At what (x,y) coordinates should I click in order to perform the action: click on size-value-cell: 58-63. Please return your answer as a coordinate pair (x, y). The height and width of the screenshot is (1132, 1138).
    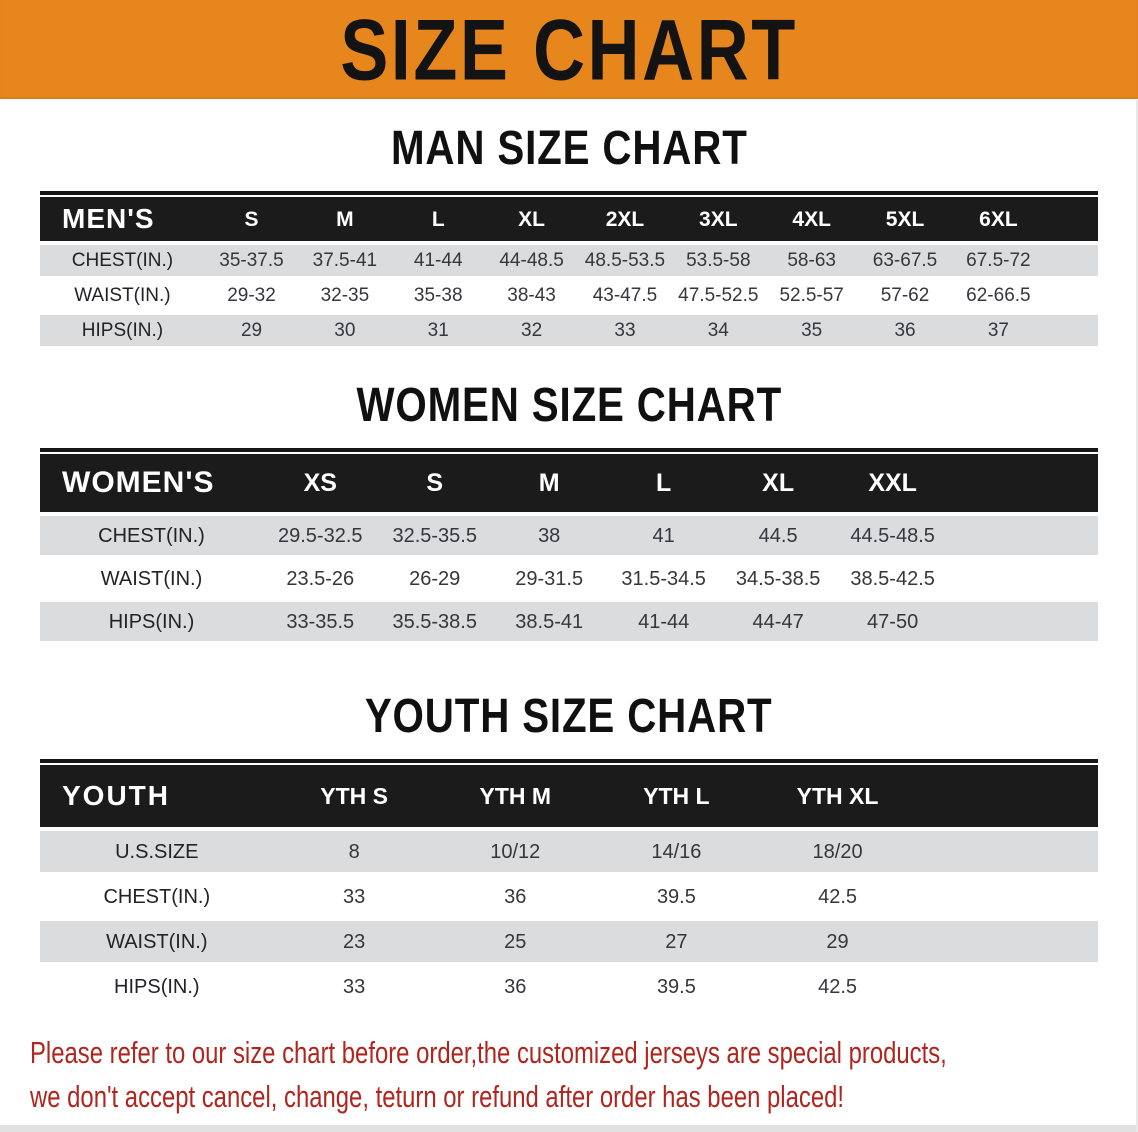
    Looking at the image, I should click on (811, 259).